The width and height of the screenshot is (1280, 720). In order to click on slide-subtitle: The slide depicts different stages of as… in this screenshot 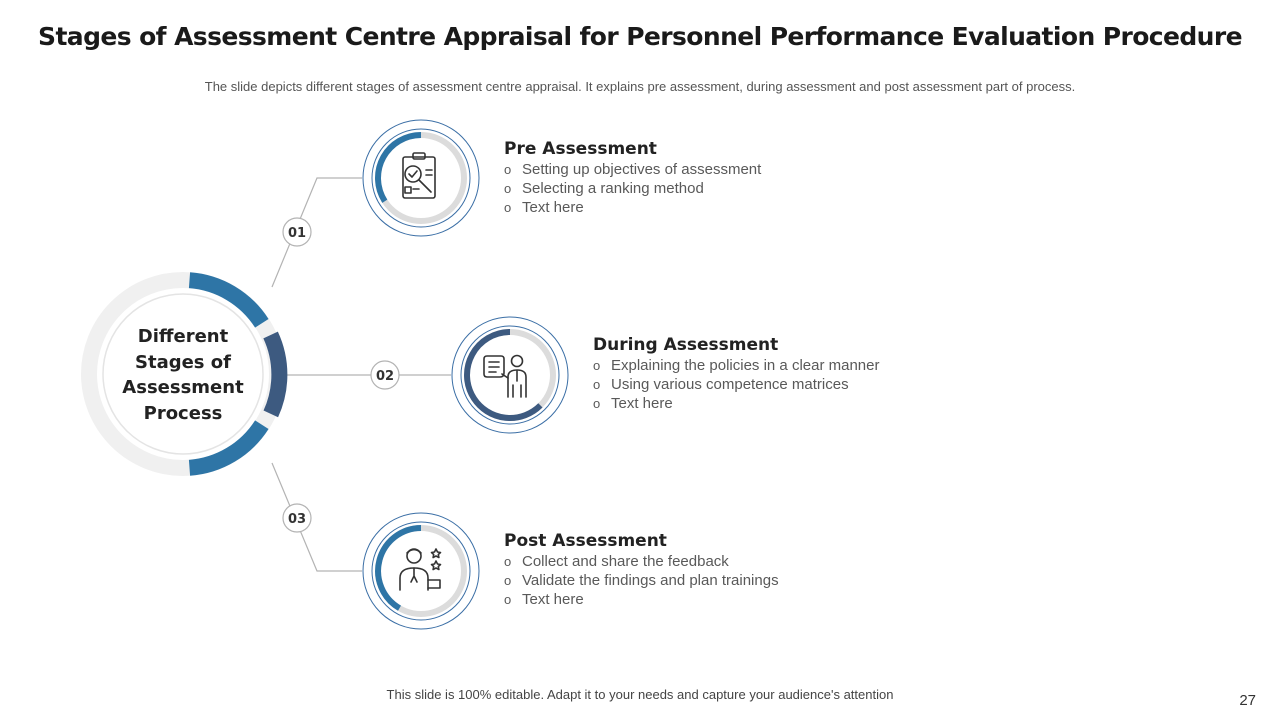, I will do `click(640, 86)`.